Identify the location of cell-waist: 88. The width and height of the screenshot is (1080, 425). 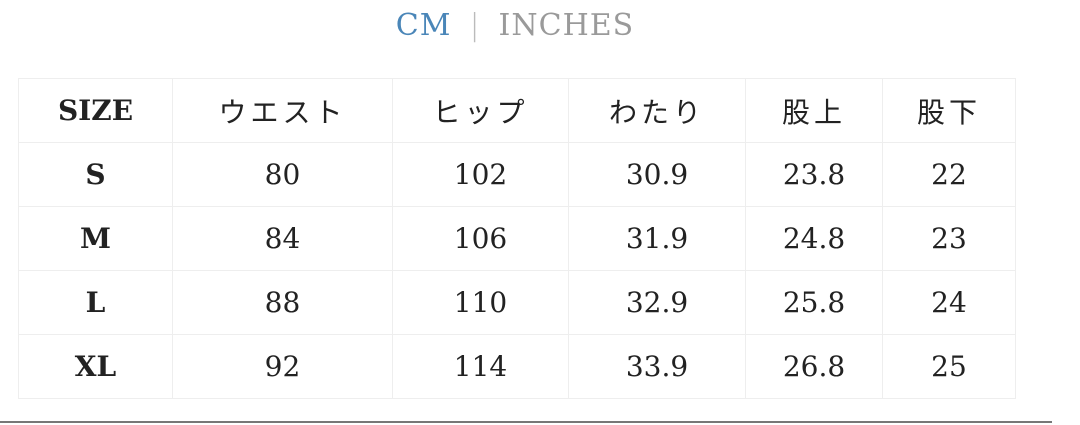
(282, 302).